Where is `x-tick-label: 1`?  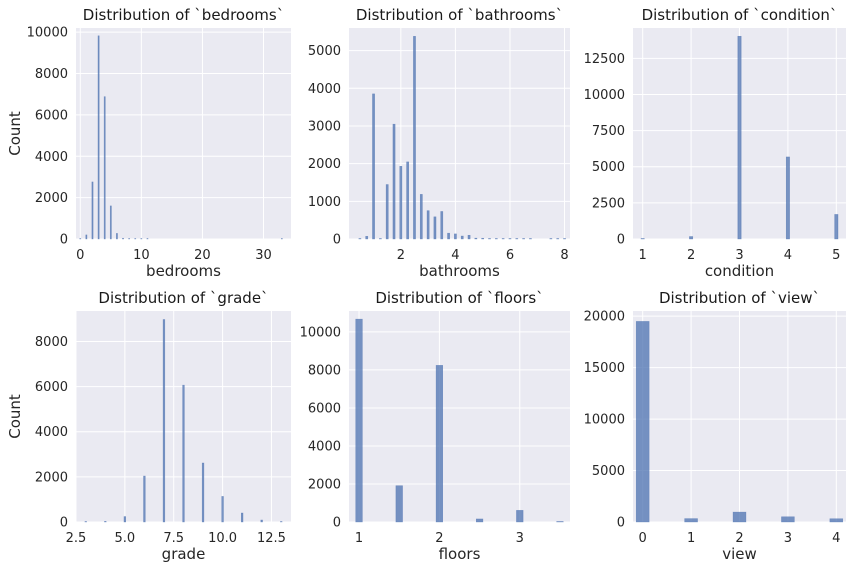
x-tick-label: 1 is located at coordinates (643, 255).